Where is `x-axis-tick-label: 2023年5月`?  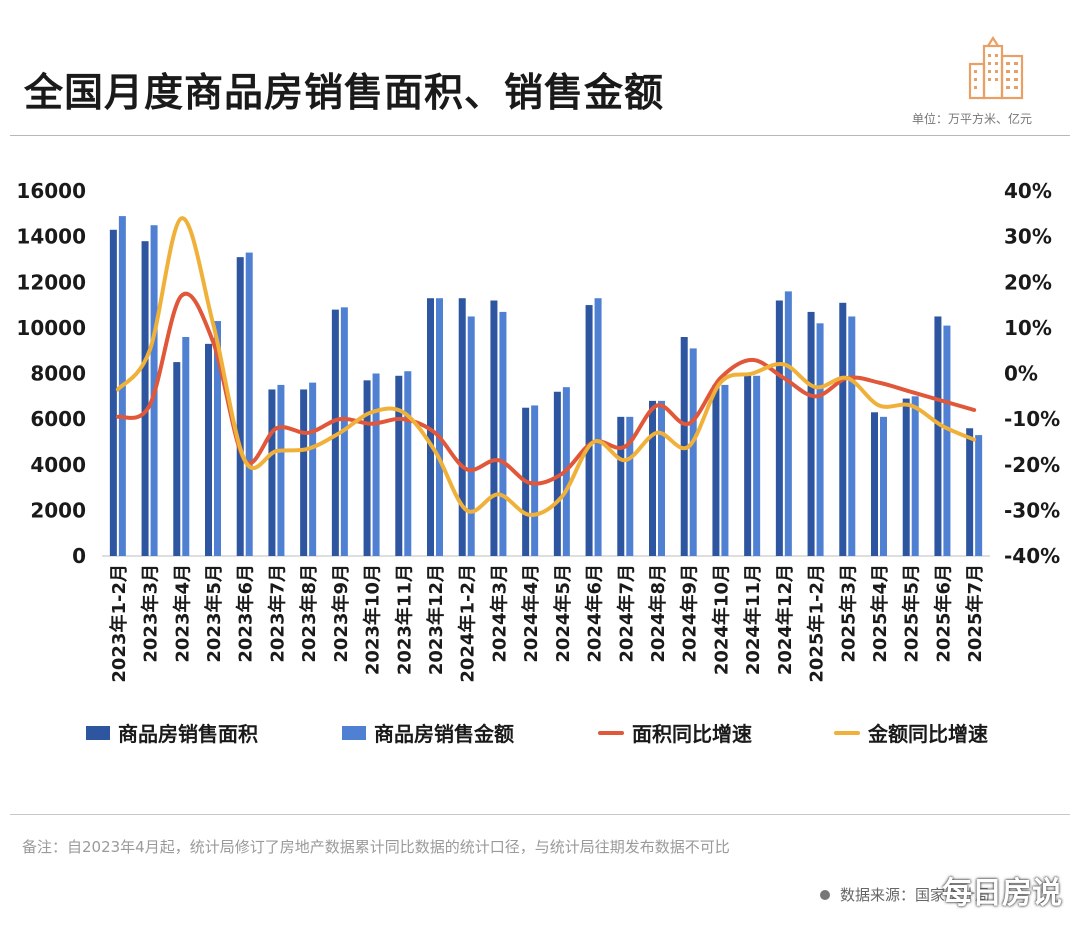
x-axis-tick-label: 2023年5月 is located at coordinates (214, 613).